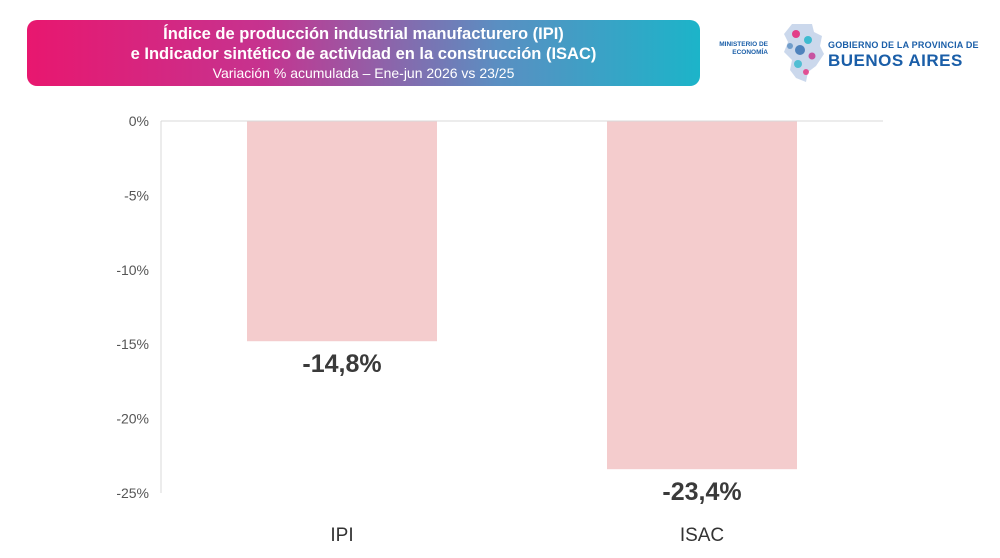  Describe the element at coordinates (132, 419) in the screenshot. I see `y-tick-label: -20%` at that location.